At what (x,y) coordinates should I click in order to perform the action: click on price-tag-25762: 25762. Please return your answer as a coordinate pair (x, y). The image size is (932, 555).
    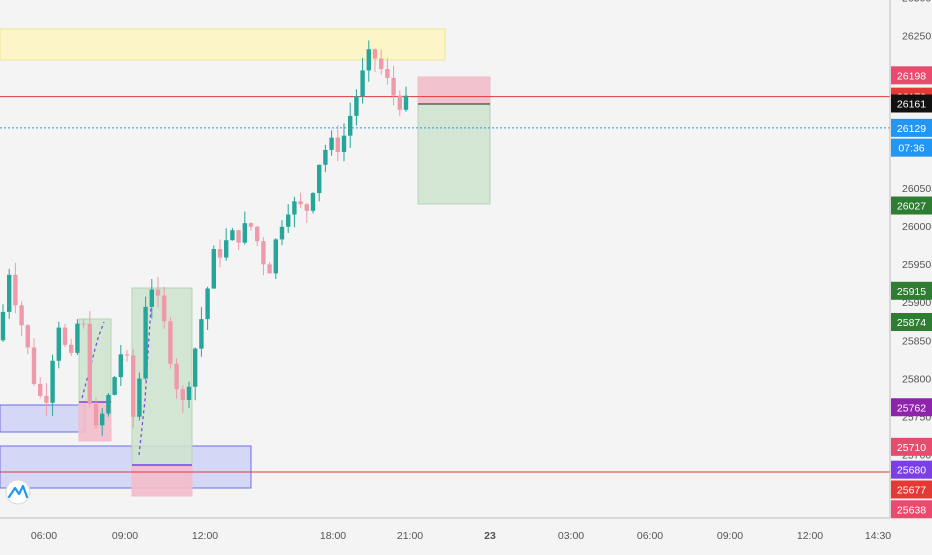
    Looking at the image, I should click on (911, 407).